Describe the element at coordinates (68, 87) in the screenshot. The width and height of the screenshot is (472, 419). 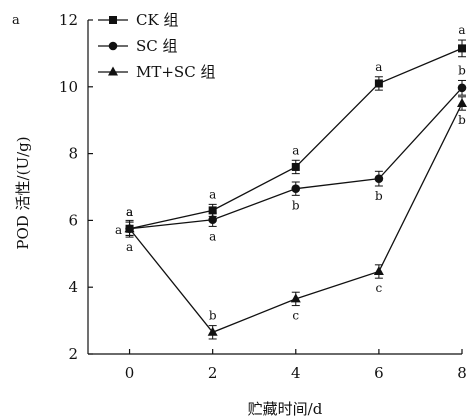
I see `y-tick-label: 10` at that location.